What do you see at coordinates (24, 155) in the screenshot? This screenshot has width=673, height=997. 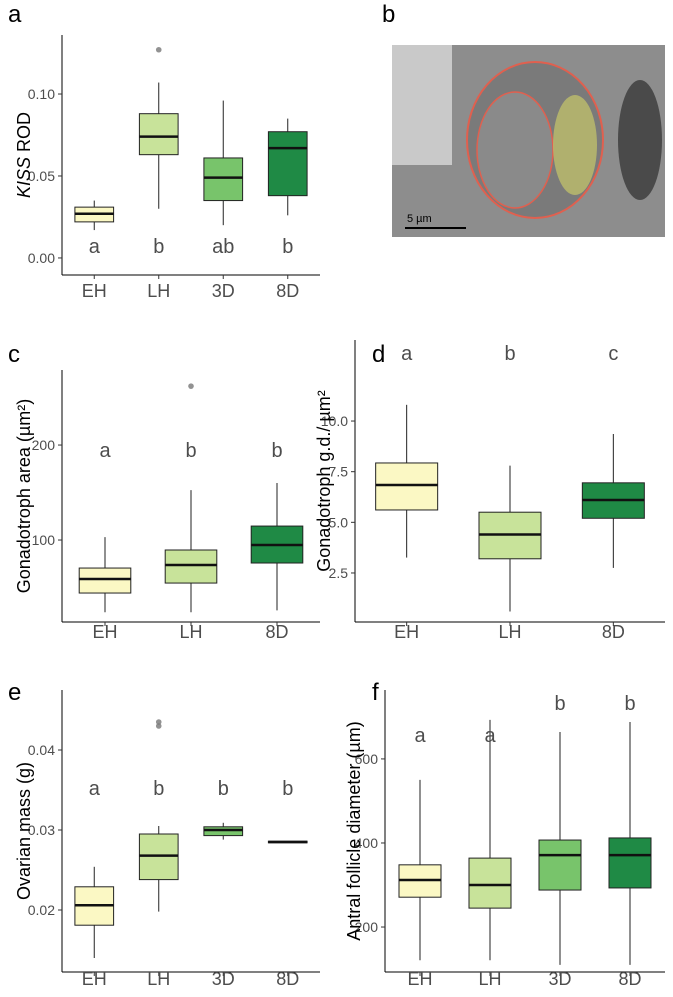 I see `y-axis-title: KISS ROD` at bounding box center [24, 155].